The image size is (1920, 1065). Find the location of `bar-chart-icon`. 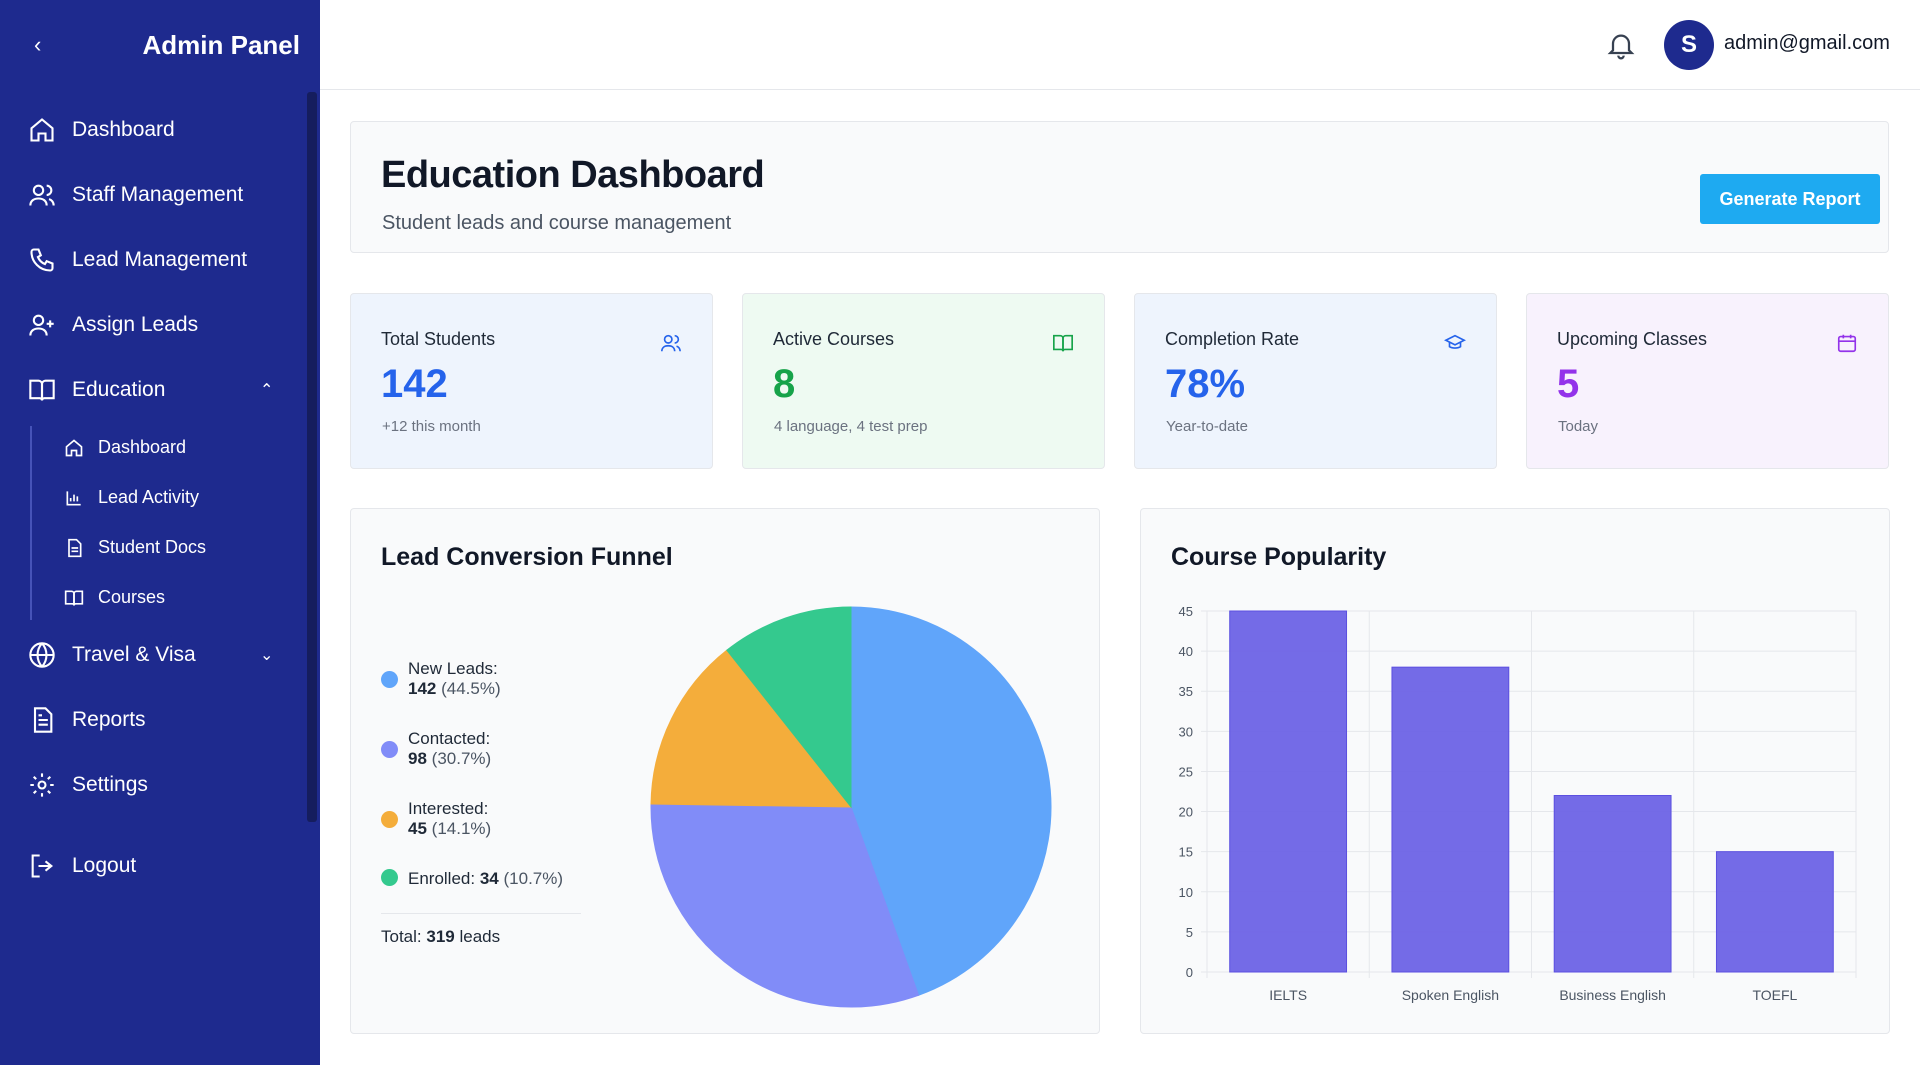

bar-chart-icon is located at coordinates (73, 497).